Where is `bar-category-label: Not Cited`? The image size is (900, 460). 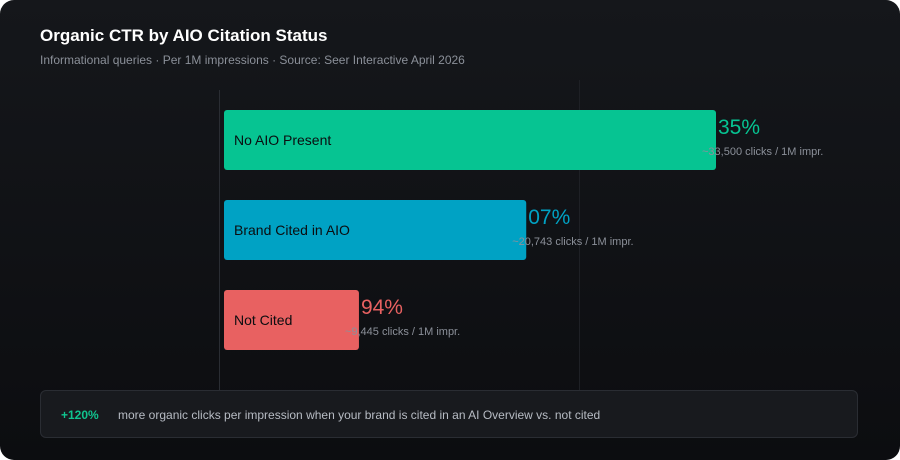 bar-category-label: Not Cited is located at coordinates (263, 320).